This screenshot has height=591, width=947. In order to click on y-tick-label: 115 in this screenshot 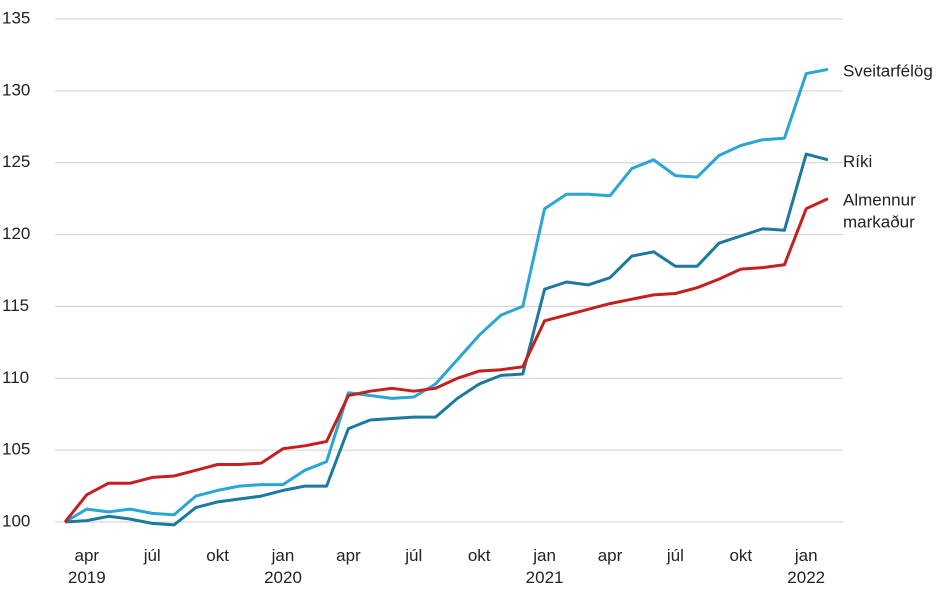, I will do `click(15, 305)`.